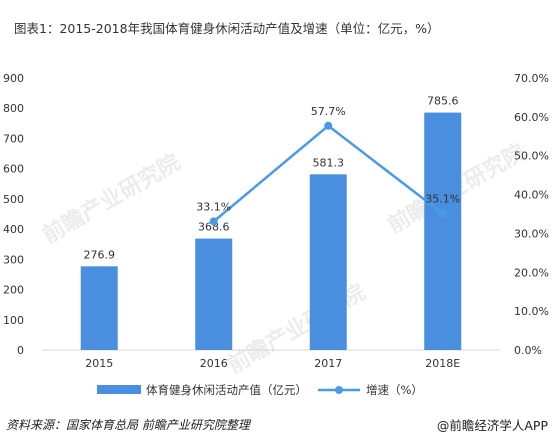  Describe the element at coordinates (531, 311) in the screenshot. I see `right-tick-label: 10.0%` at that location.